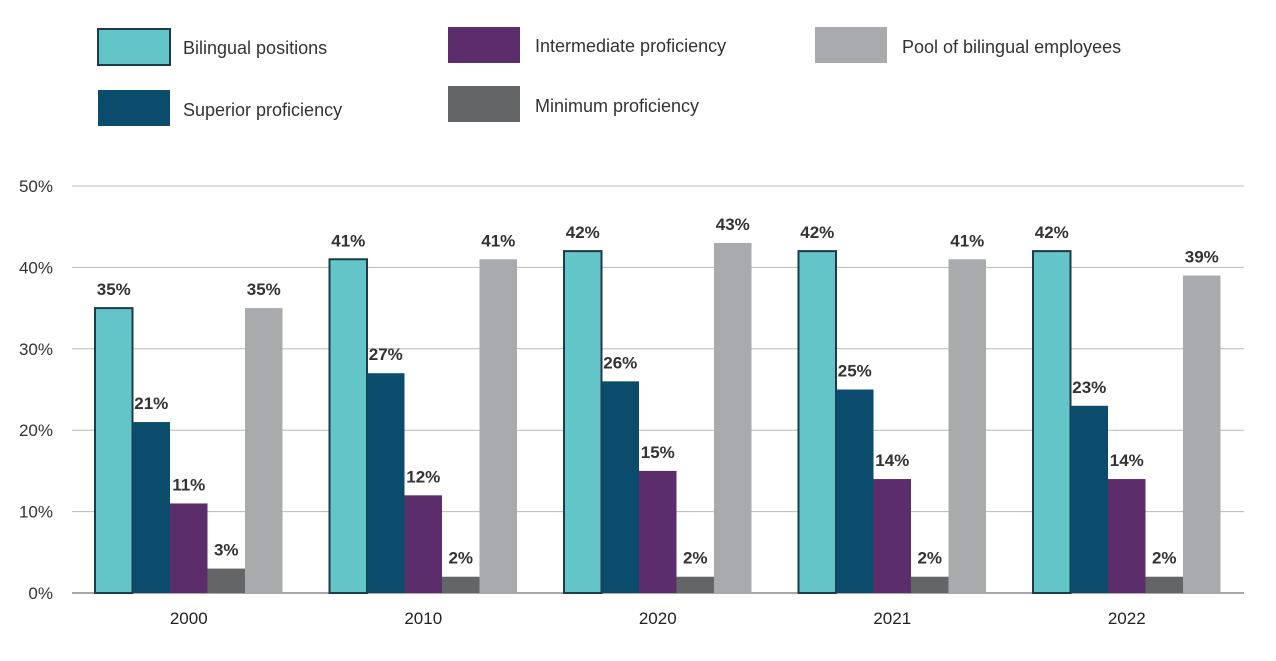 This screenshot has width=1276, height=661. Describe the element at coordinates (40, 593) in the screenshot. I see `y-tick-label-0: 0%` at that location.